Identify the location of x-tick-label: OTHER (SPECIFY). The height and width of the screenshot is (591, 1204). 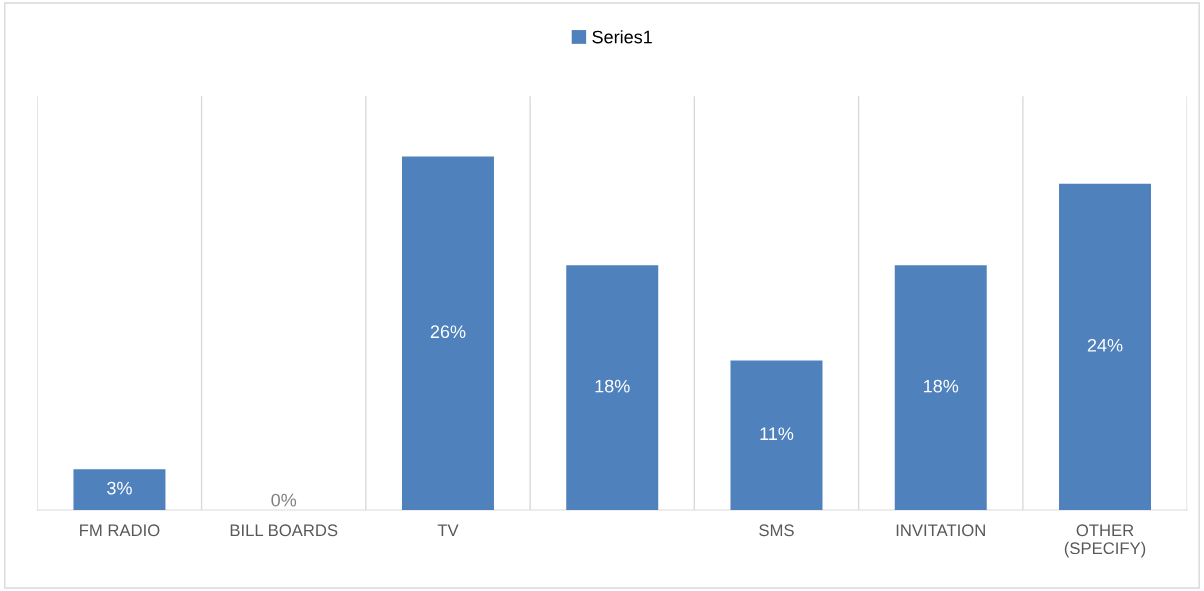
(1105, 541).